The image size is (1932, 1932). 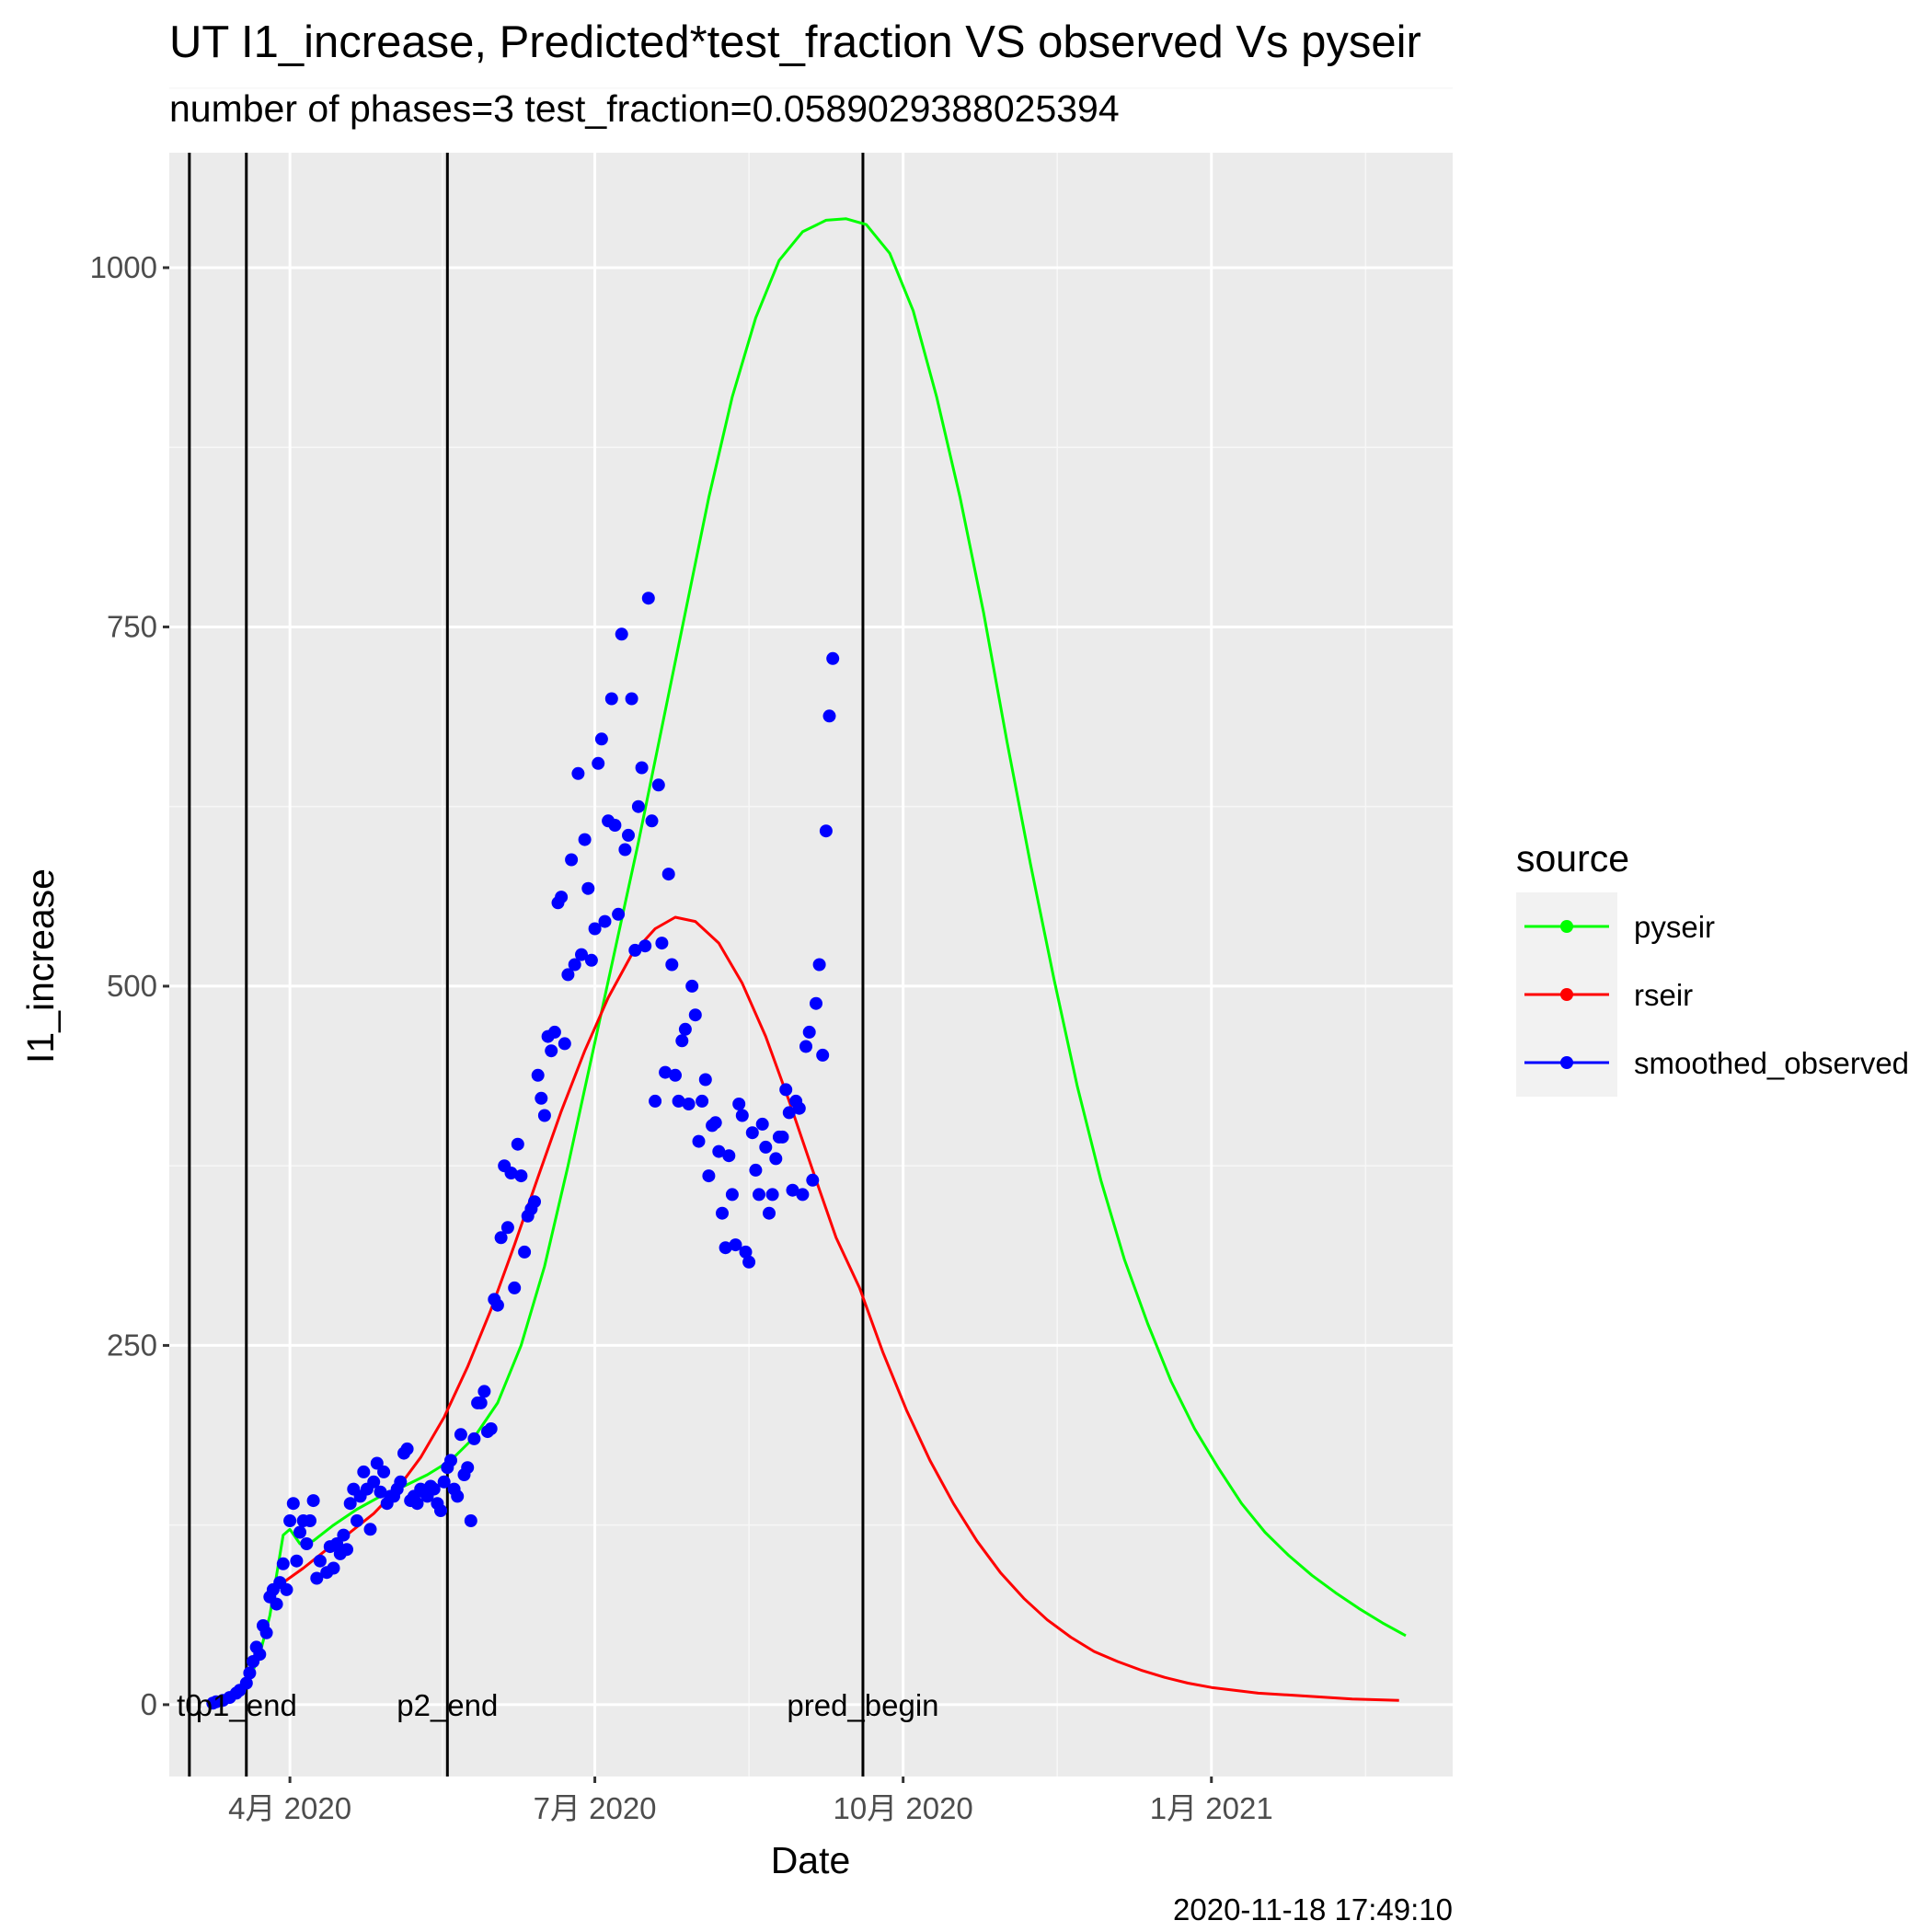 I want to click on phase-label-pred-begin: pred_begin, so click(x=862, y=1705).